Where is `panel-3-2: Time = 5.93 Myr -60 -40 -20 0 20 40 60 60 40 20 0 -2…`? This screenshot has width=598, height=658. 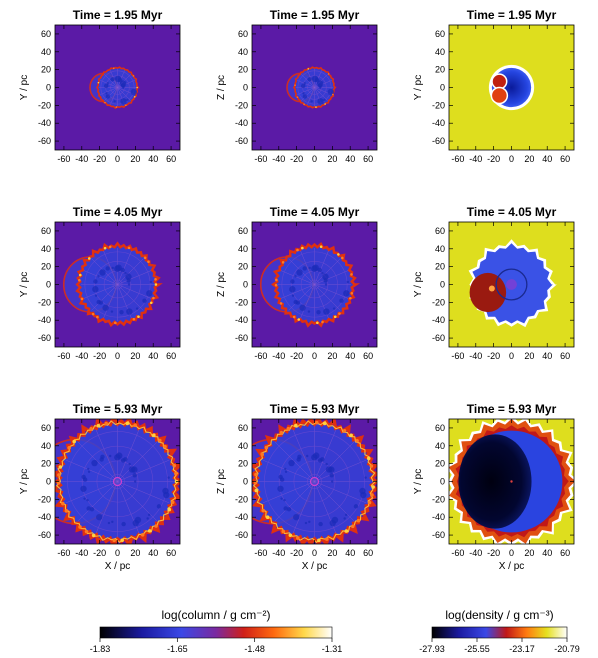 panel-3-2: Time = 5.93 Myr -60 -40 -20 0 20 40 60 60 40 20 0 -2… is located at coordinates (297, 487).